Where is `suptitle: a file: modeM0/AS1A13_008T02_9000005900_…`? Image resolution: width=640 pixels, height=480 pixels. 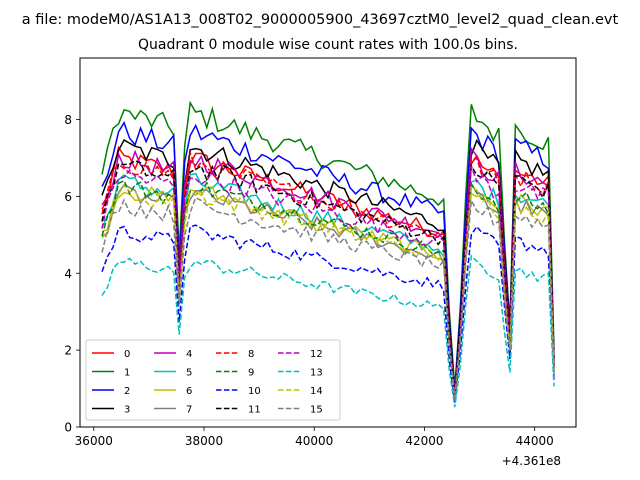 suptitle: a file: modeM0/AS1A13_008T02_9000005900_… is located at coordinates (320, 20).